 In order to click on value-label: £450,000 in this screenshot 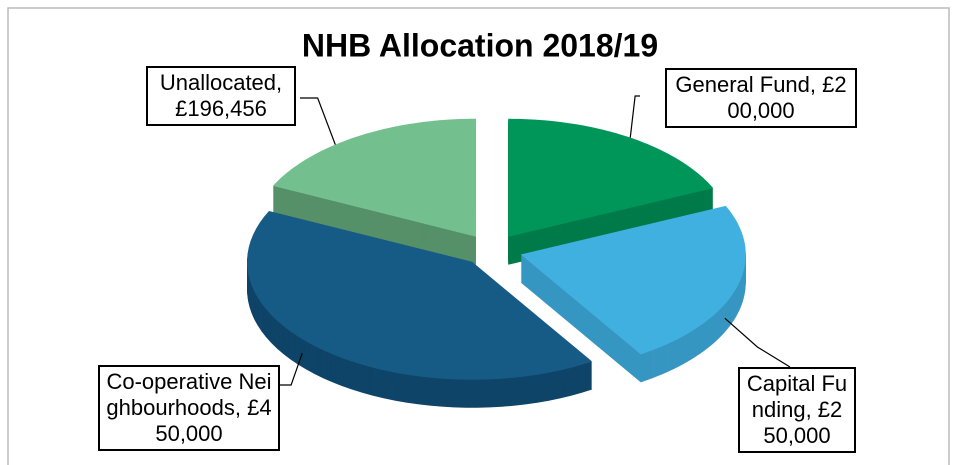, I will do `click(213, 420)`.